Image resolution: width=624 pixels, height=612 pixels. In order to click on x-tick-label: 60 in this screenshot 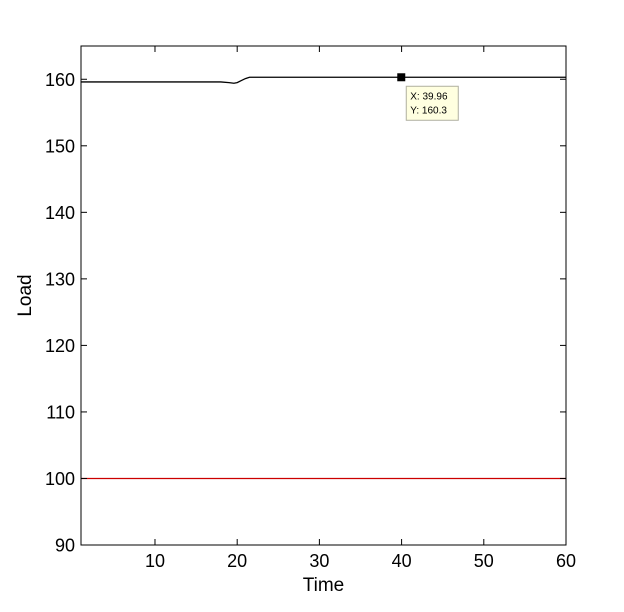, I will do `click(566, 561)`.